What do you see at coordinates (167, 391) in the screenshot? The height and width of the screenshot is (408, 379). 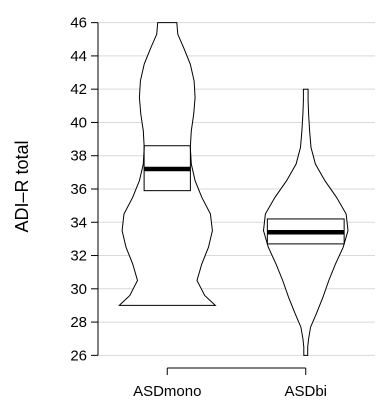 I see `x-tick-label-ASDmono: ASDmono` at bounding box center [167, 391].